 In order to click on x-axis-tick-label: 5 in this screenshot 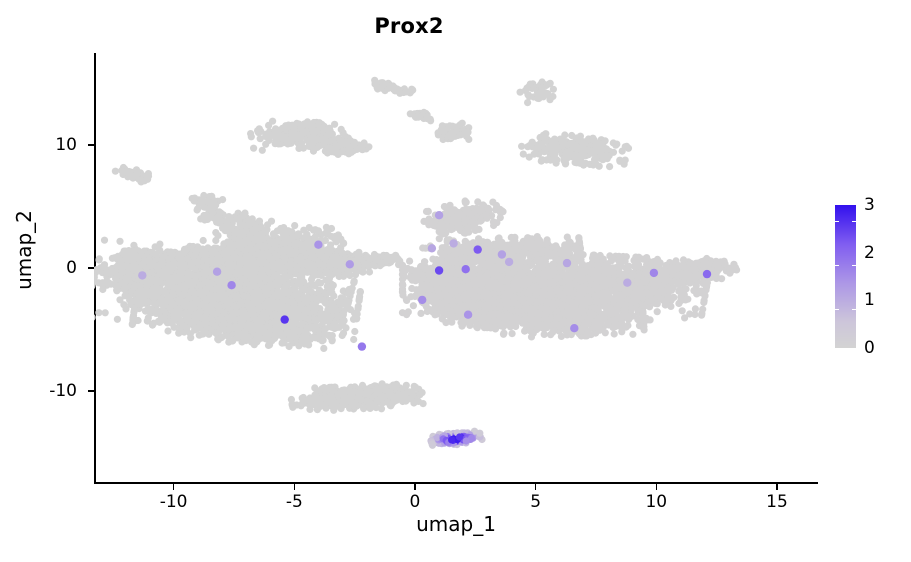, I will do `click(536, 502)`.